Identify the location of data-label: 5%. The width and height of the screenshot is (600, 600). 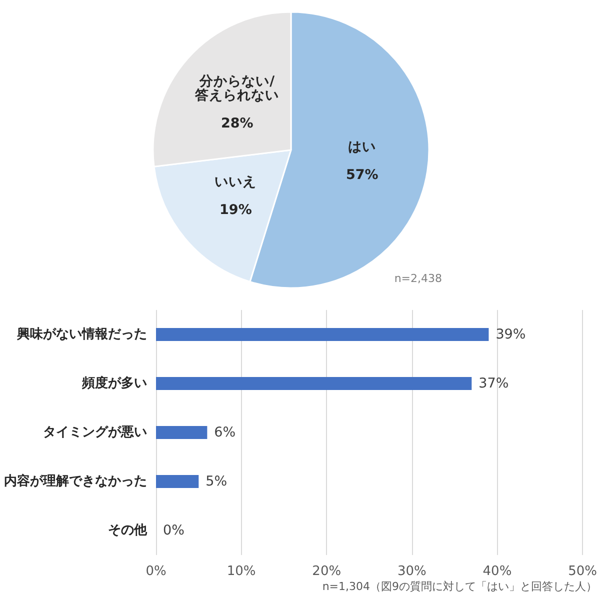
(217, 482).